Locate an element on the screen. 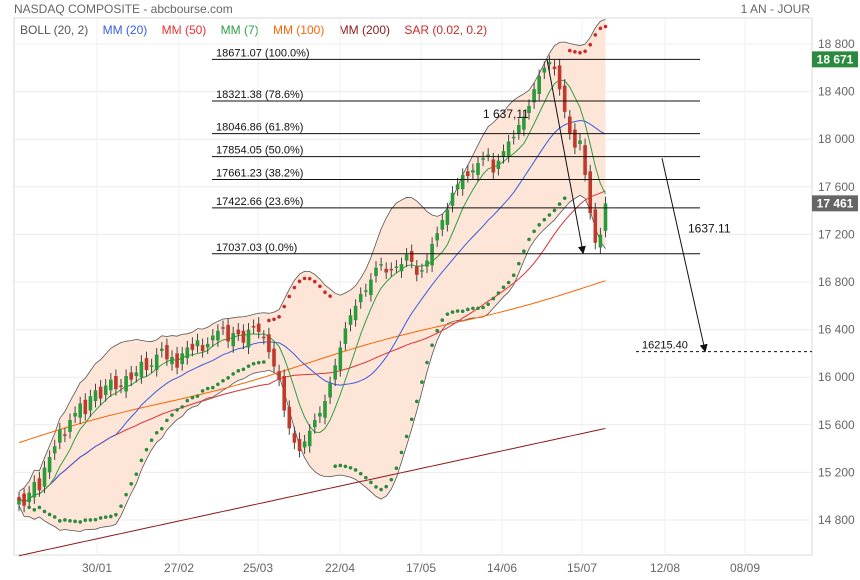 The width and height of the screenshot is (860, 580). fib-move-arrow is located at coordinates (566, 157).